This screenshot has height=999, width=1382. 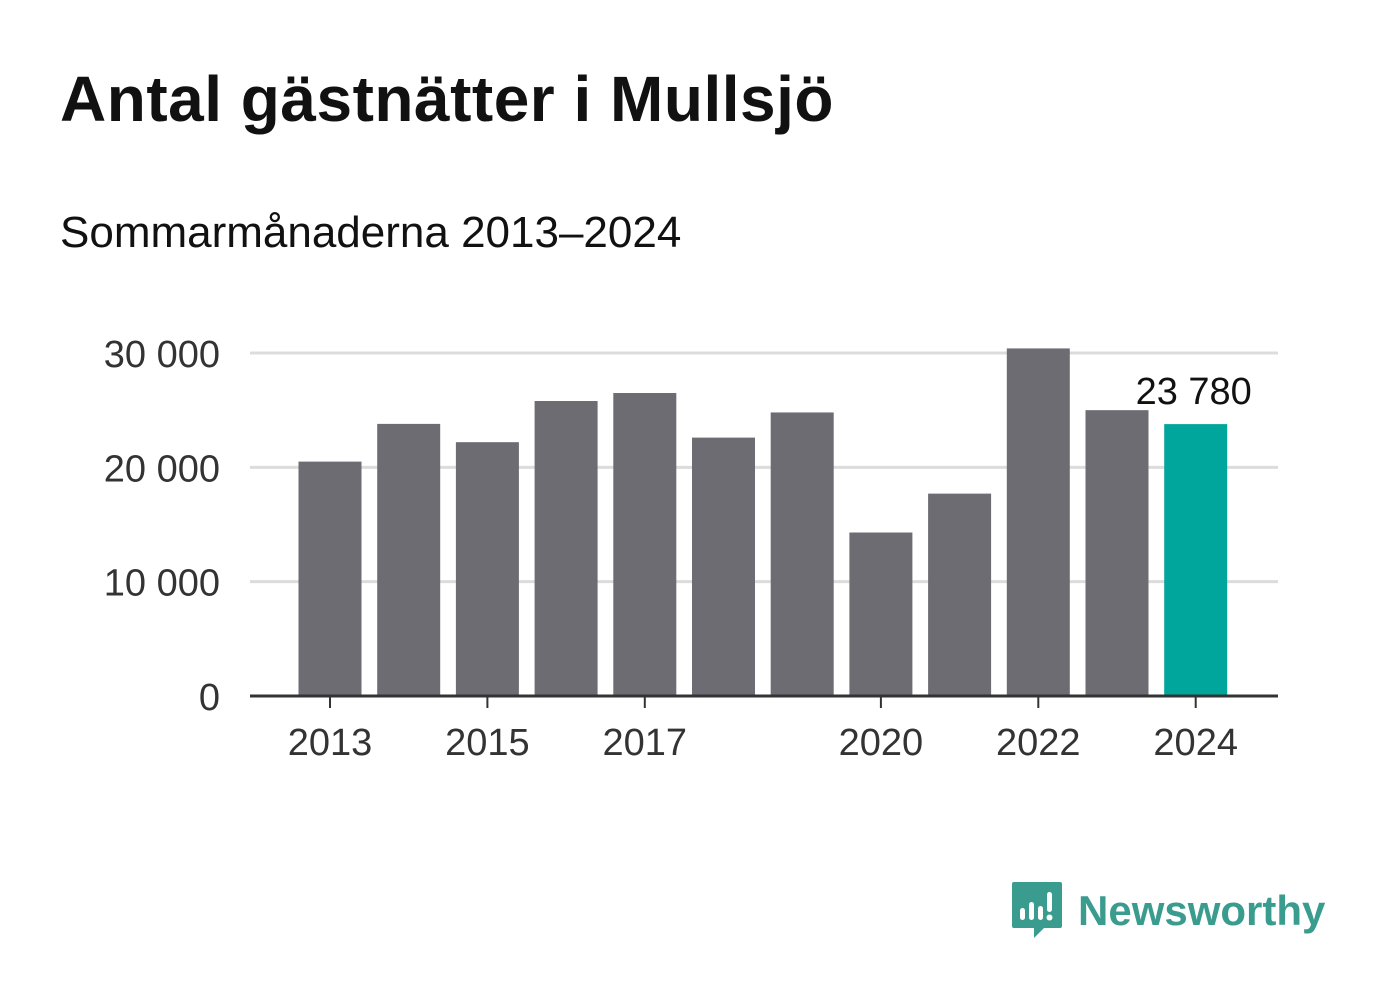 I want to click on y-tick-label: 10 000, so click(x=162, y=584).